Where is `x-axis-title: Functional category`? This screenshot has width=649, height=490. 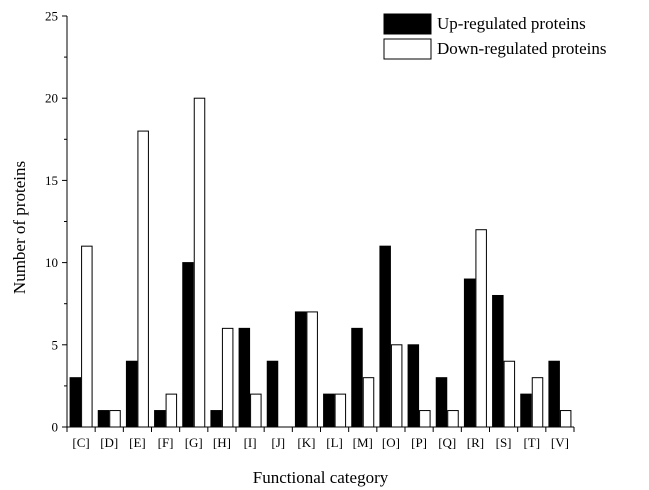 x-axis-title: Functional category is located at coordinates (321, 477).